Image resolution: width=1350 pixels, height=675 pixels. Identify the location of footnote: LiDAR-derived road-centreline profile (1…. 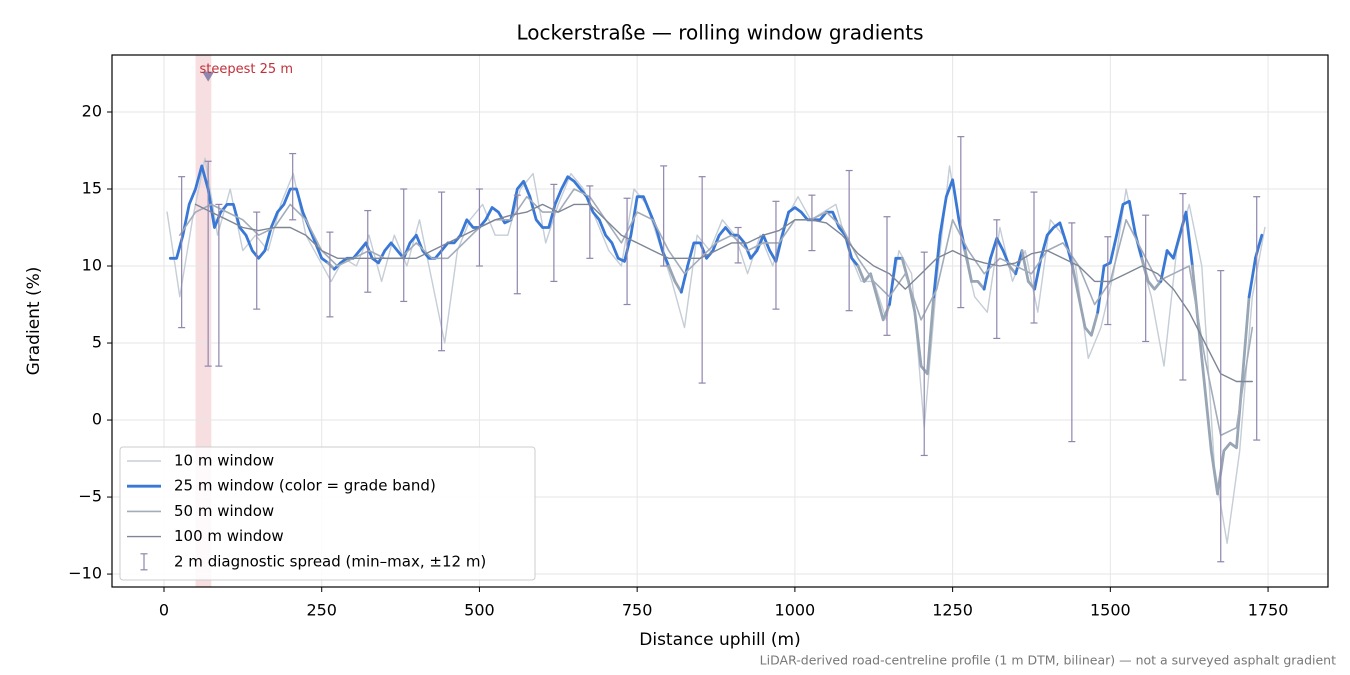
(1048, 660).